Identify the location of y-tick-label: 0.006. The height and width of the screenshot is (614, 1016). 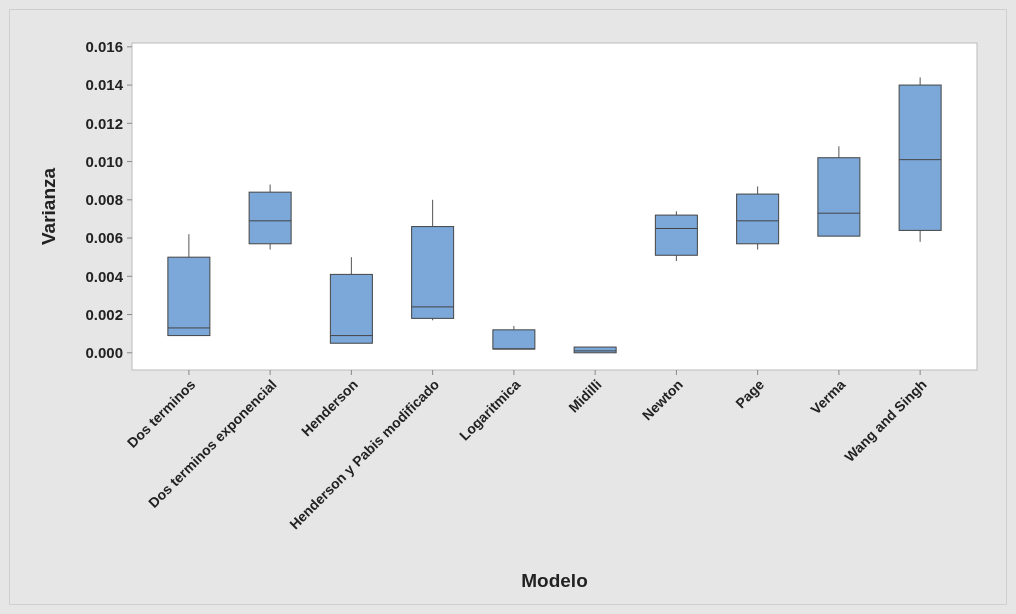
(104, 238).